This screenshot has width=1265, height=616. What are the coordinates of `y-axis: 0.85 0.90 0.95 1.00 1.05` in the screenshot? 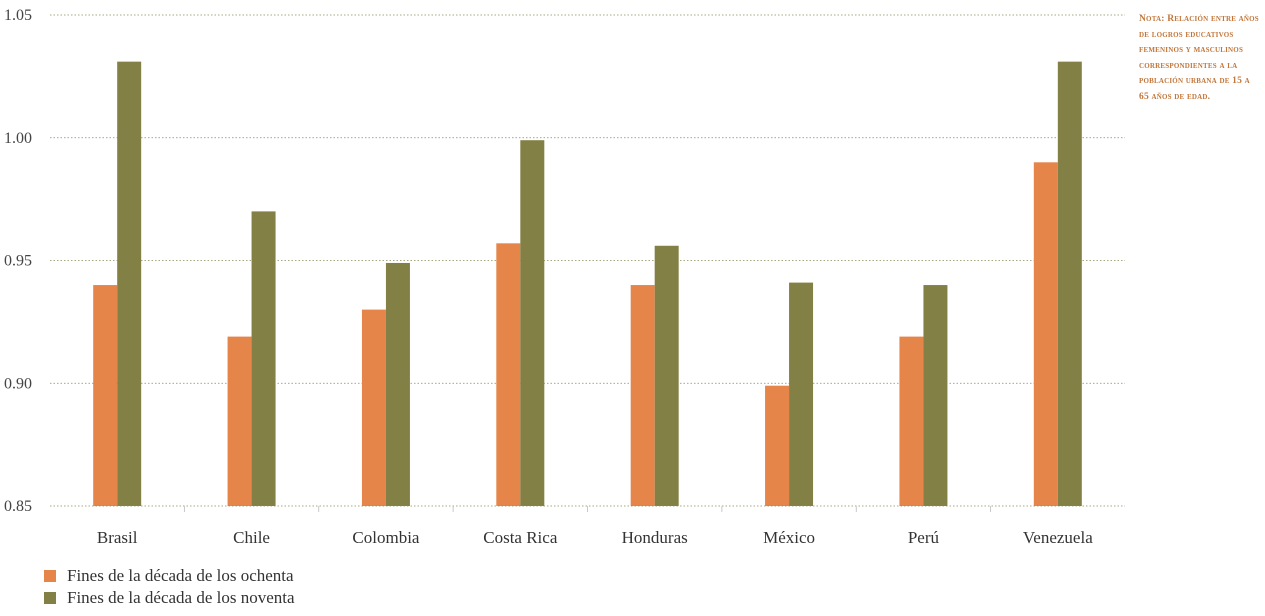 It's located at (18, 261).